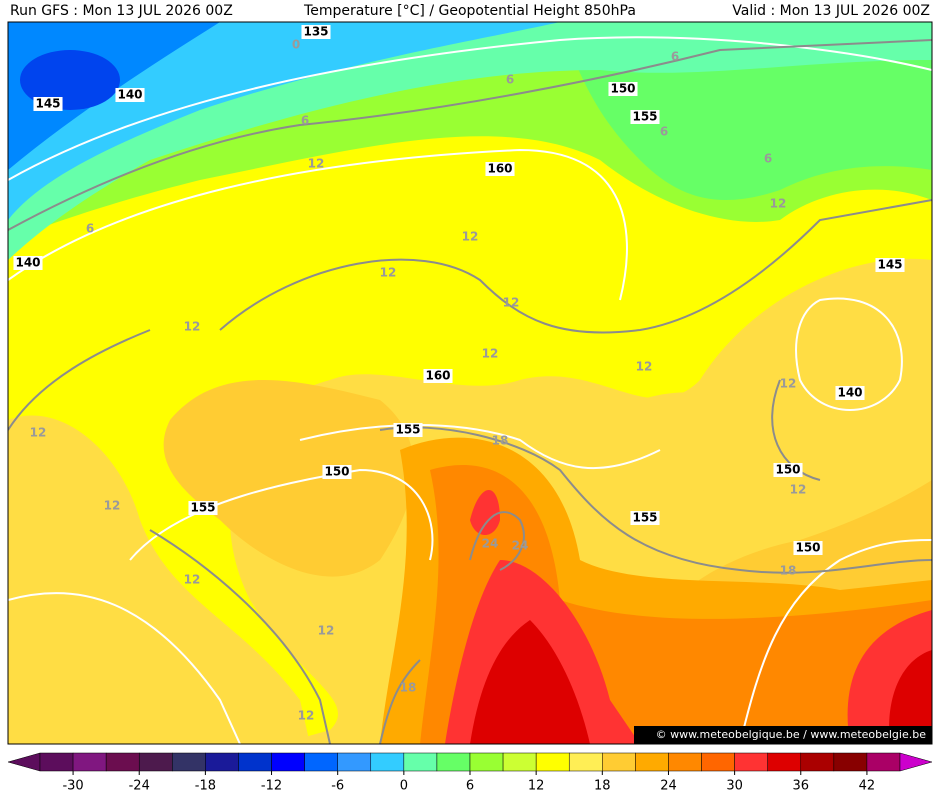  I want to click on watermark-bg, so click(783, 735).